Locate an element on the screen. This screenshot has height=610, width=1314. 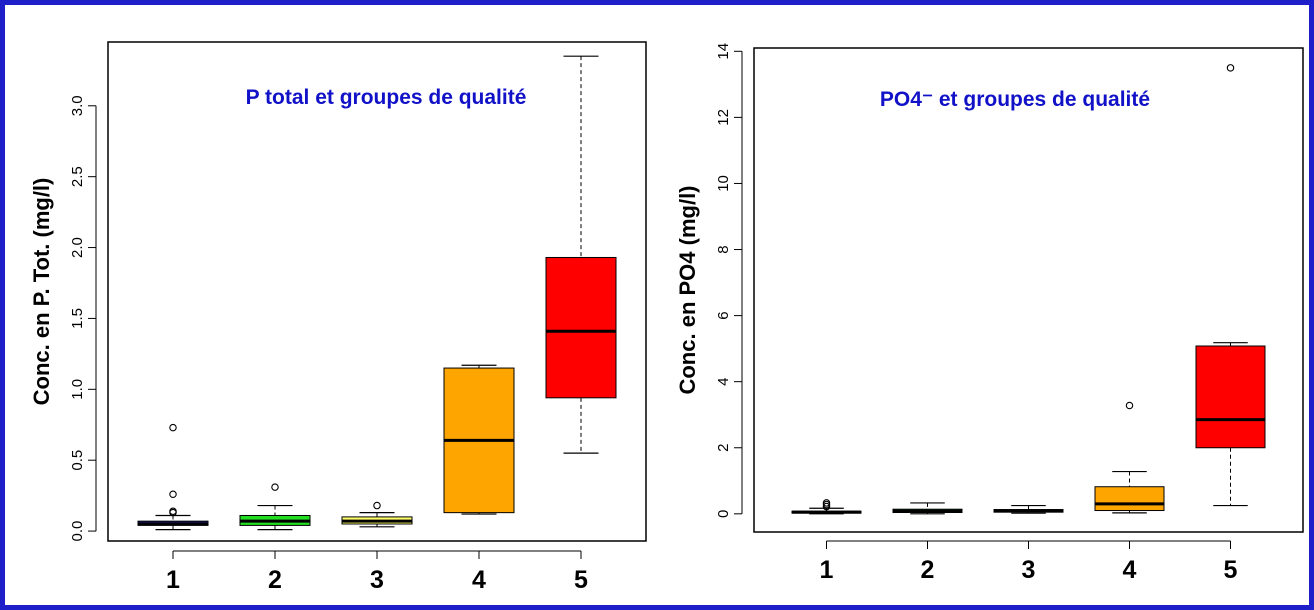
y-tick-label: 2 is located at coordinates (723, 448).